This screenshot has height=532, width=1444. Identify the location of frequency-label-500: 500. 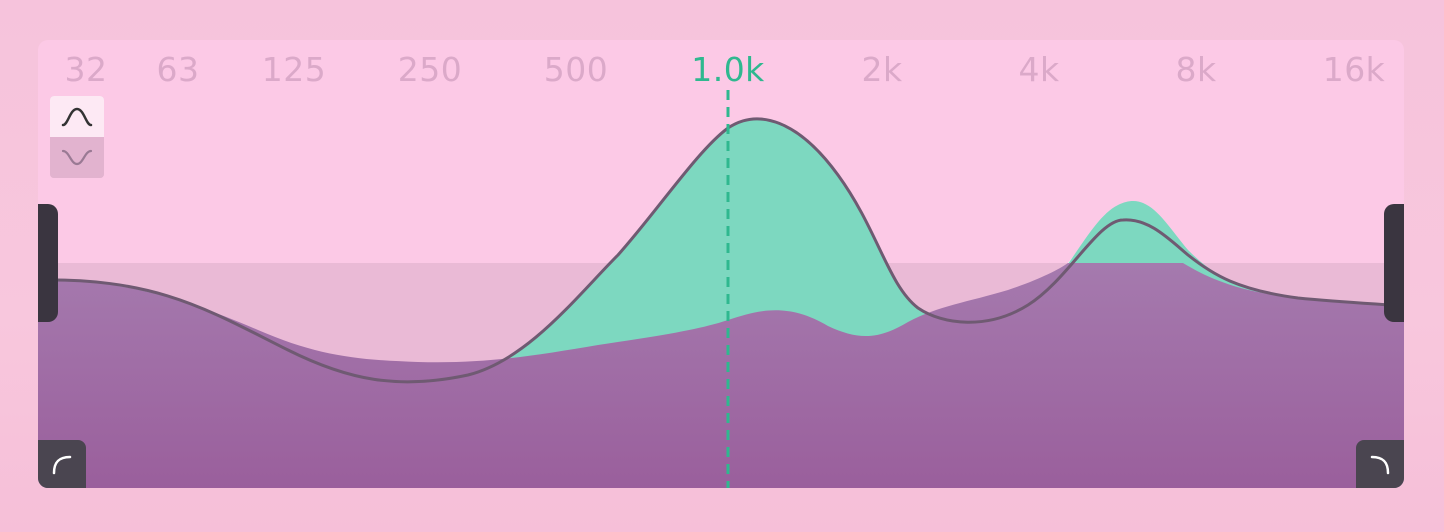
(576, 69).